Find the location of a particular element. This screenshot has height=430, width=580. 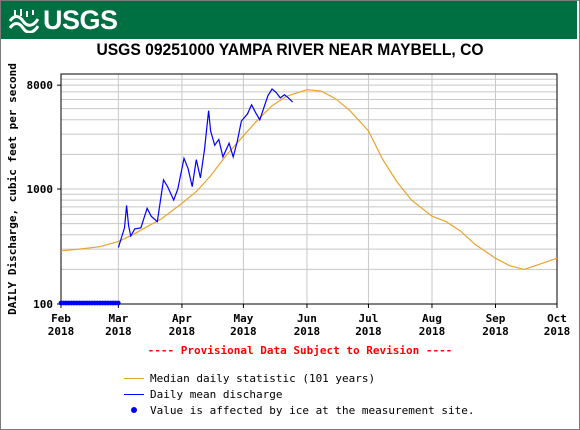

legend-item-daily: Daily mean discharge is located at coordinates (299, 394).